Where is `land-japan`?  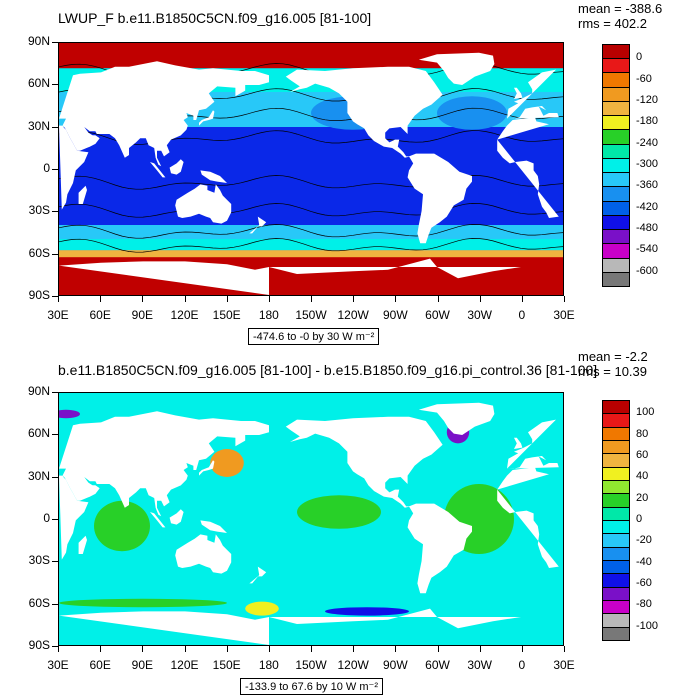
land-japan is located at coordinates (207, 118).